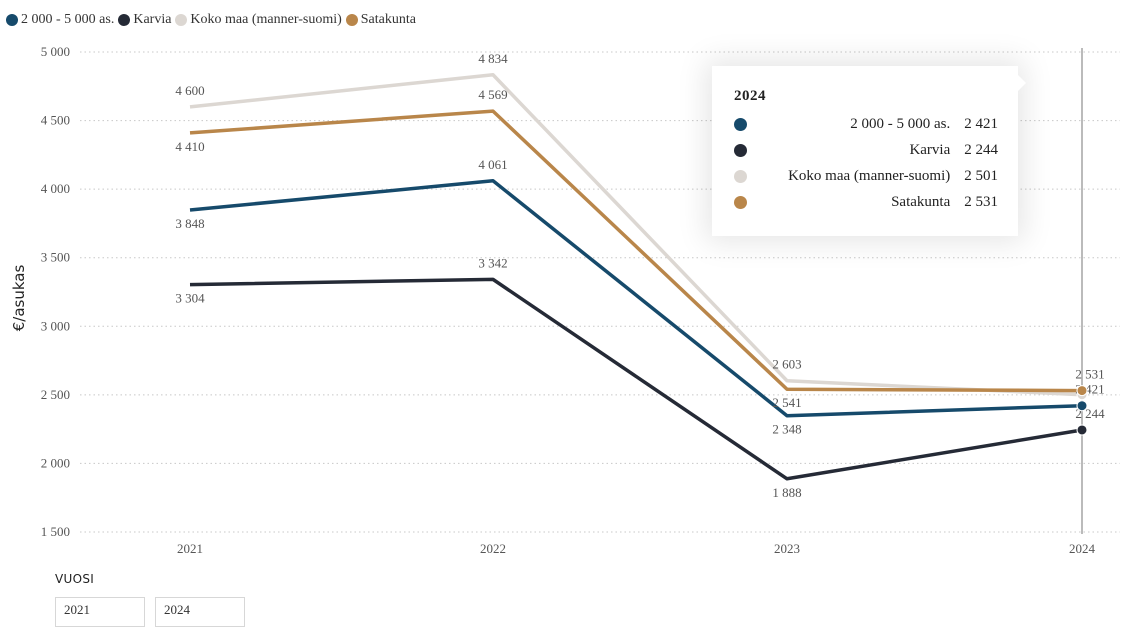  What do you see at coordinates (493, 548) in the screenshot?
I see `x-tick-label: 2022` at bounding box center [493, 548].